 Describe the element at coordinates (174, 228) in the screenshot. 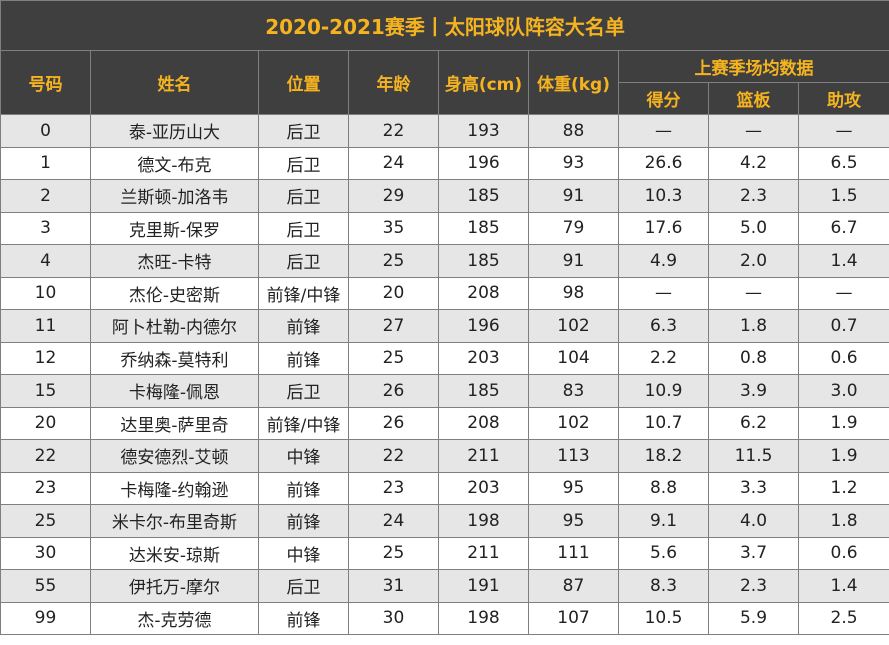

I see `cell-name: 克里斯-保罗` at that location.